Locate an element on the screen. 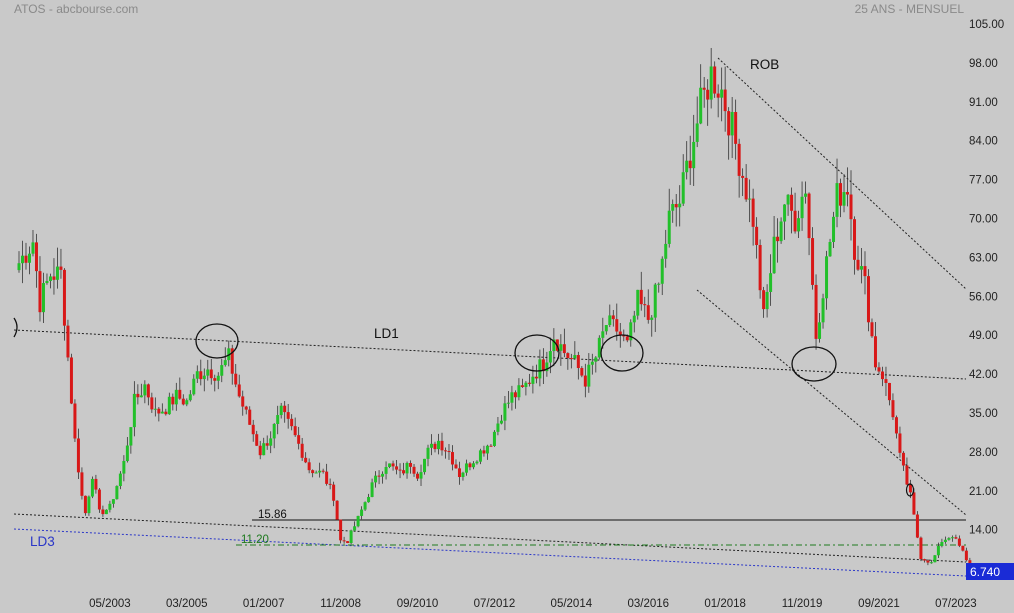 This screenshot has width=1014, height=613. x-tick-label: 05/2014 is located at coordinates (572, 604).